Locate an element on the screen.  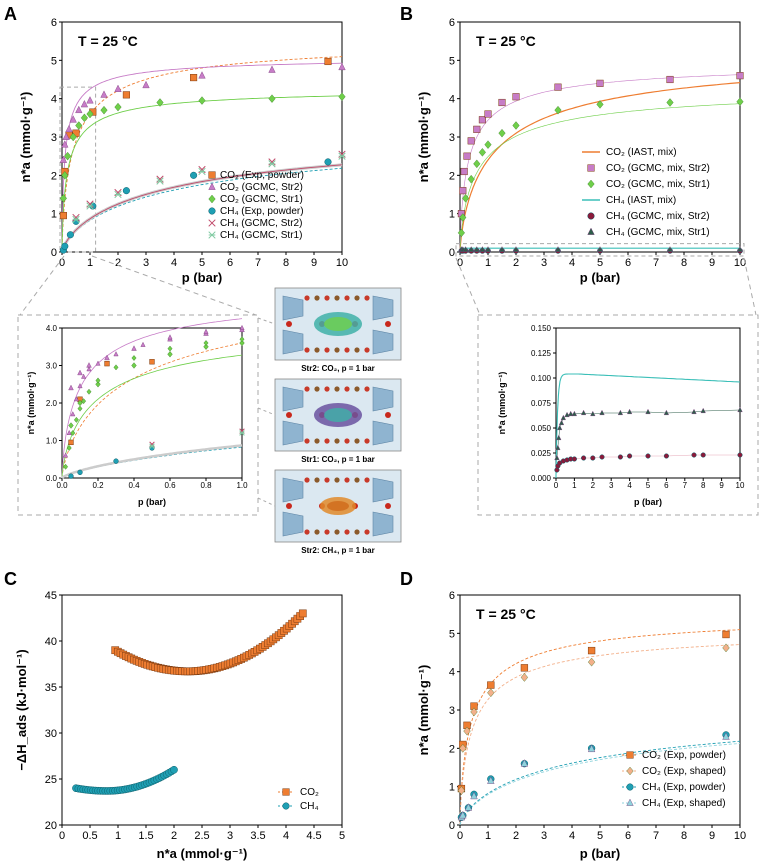
chart-B-ytick-label-1: 1 is located at coordinates (452, 215).